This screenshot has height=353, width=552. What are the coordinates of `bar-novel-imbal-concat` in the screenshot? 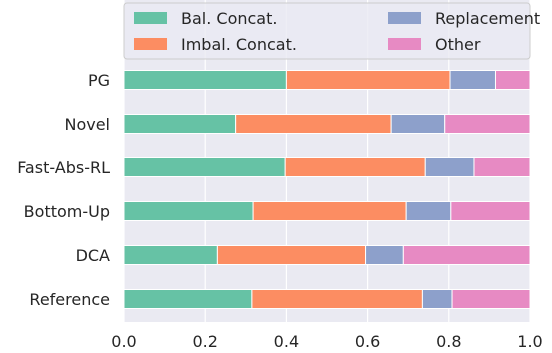 It's located at (313, 124).